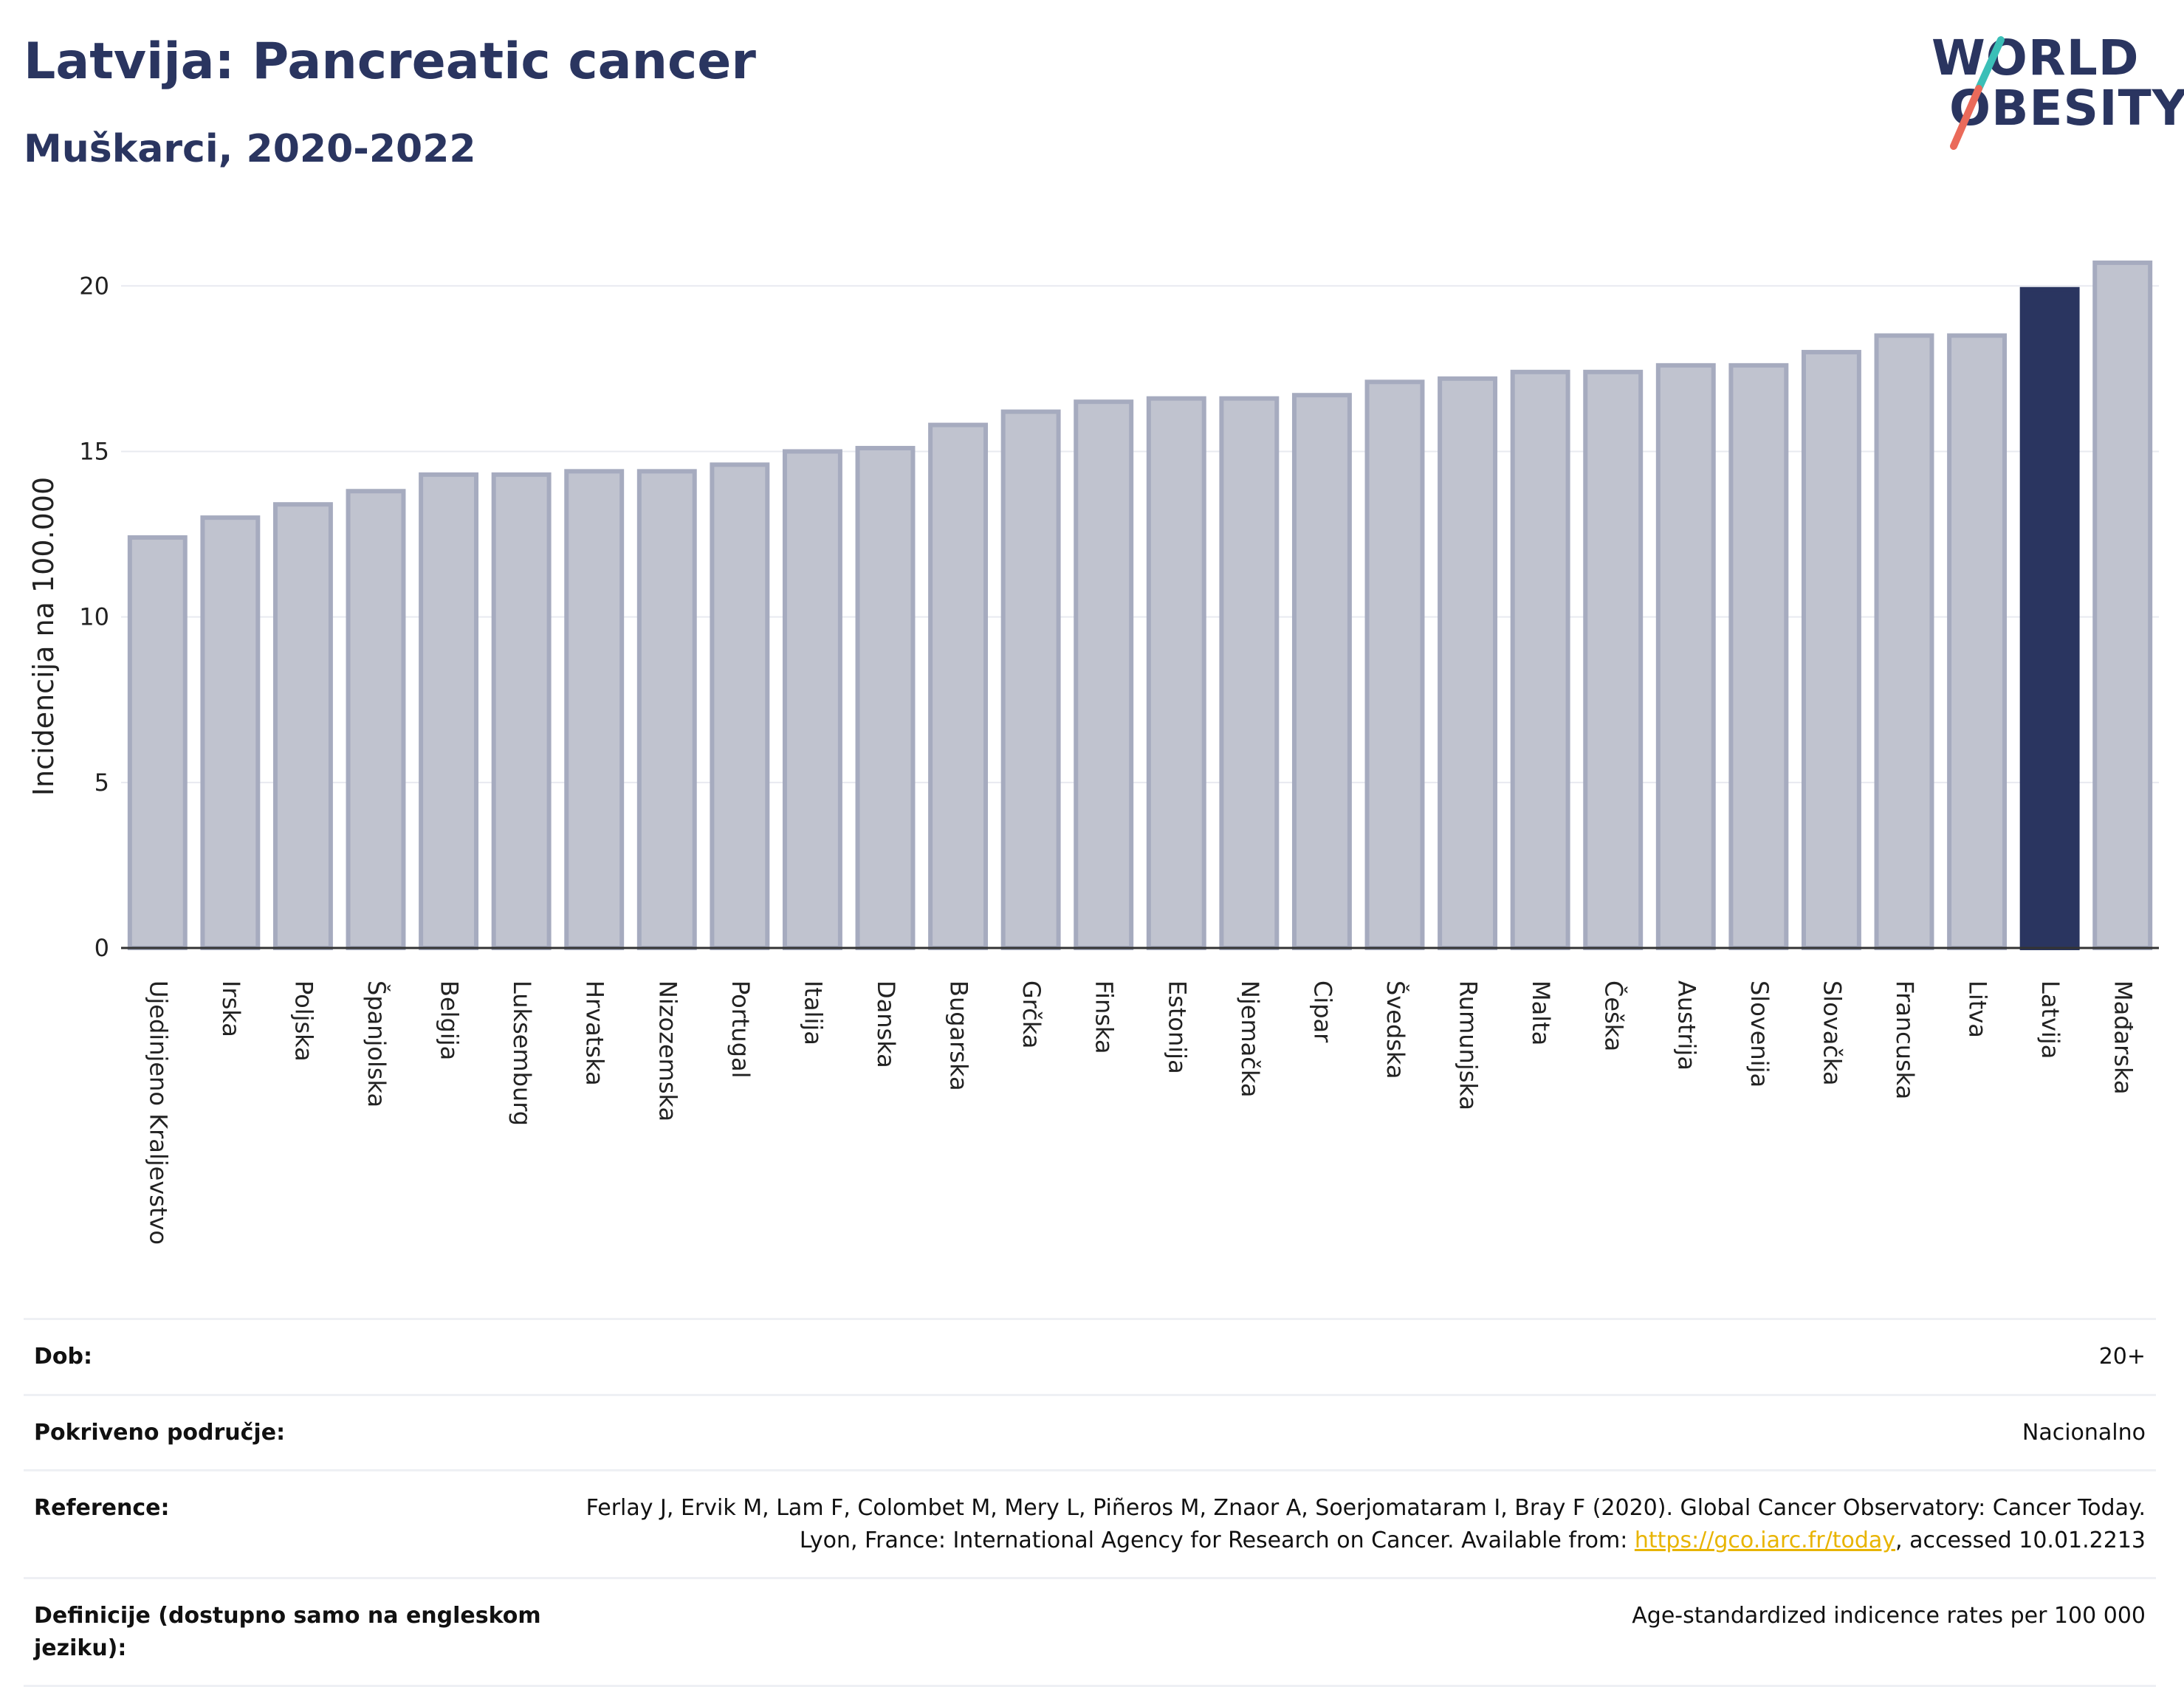  I want to click on meta-value: 20+, so click(1359, 1357).